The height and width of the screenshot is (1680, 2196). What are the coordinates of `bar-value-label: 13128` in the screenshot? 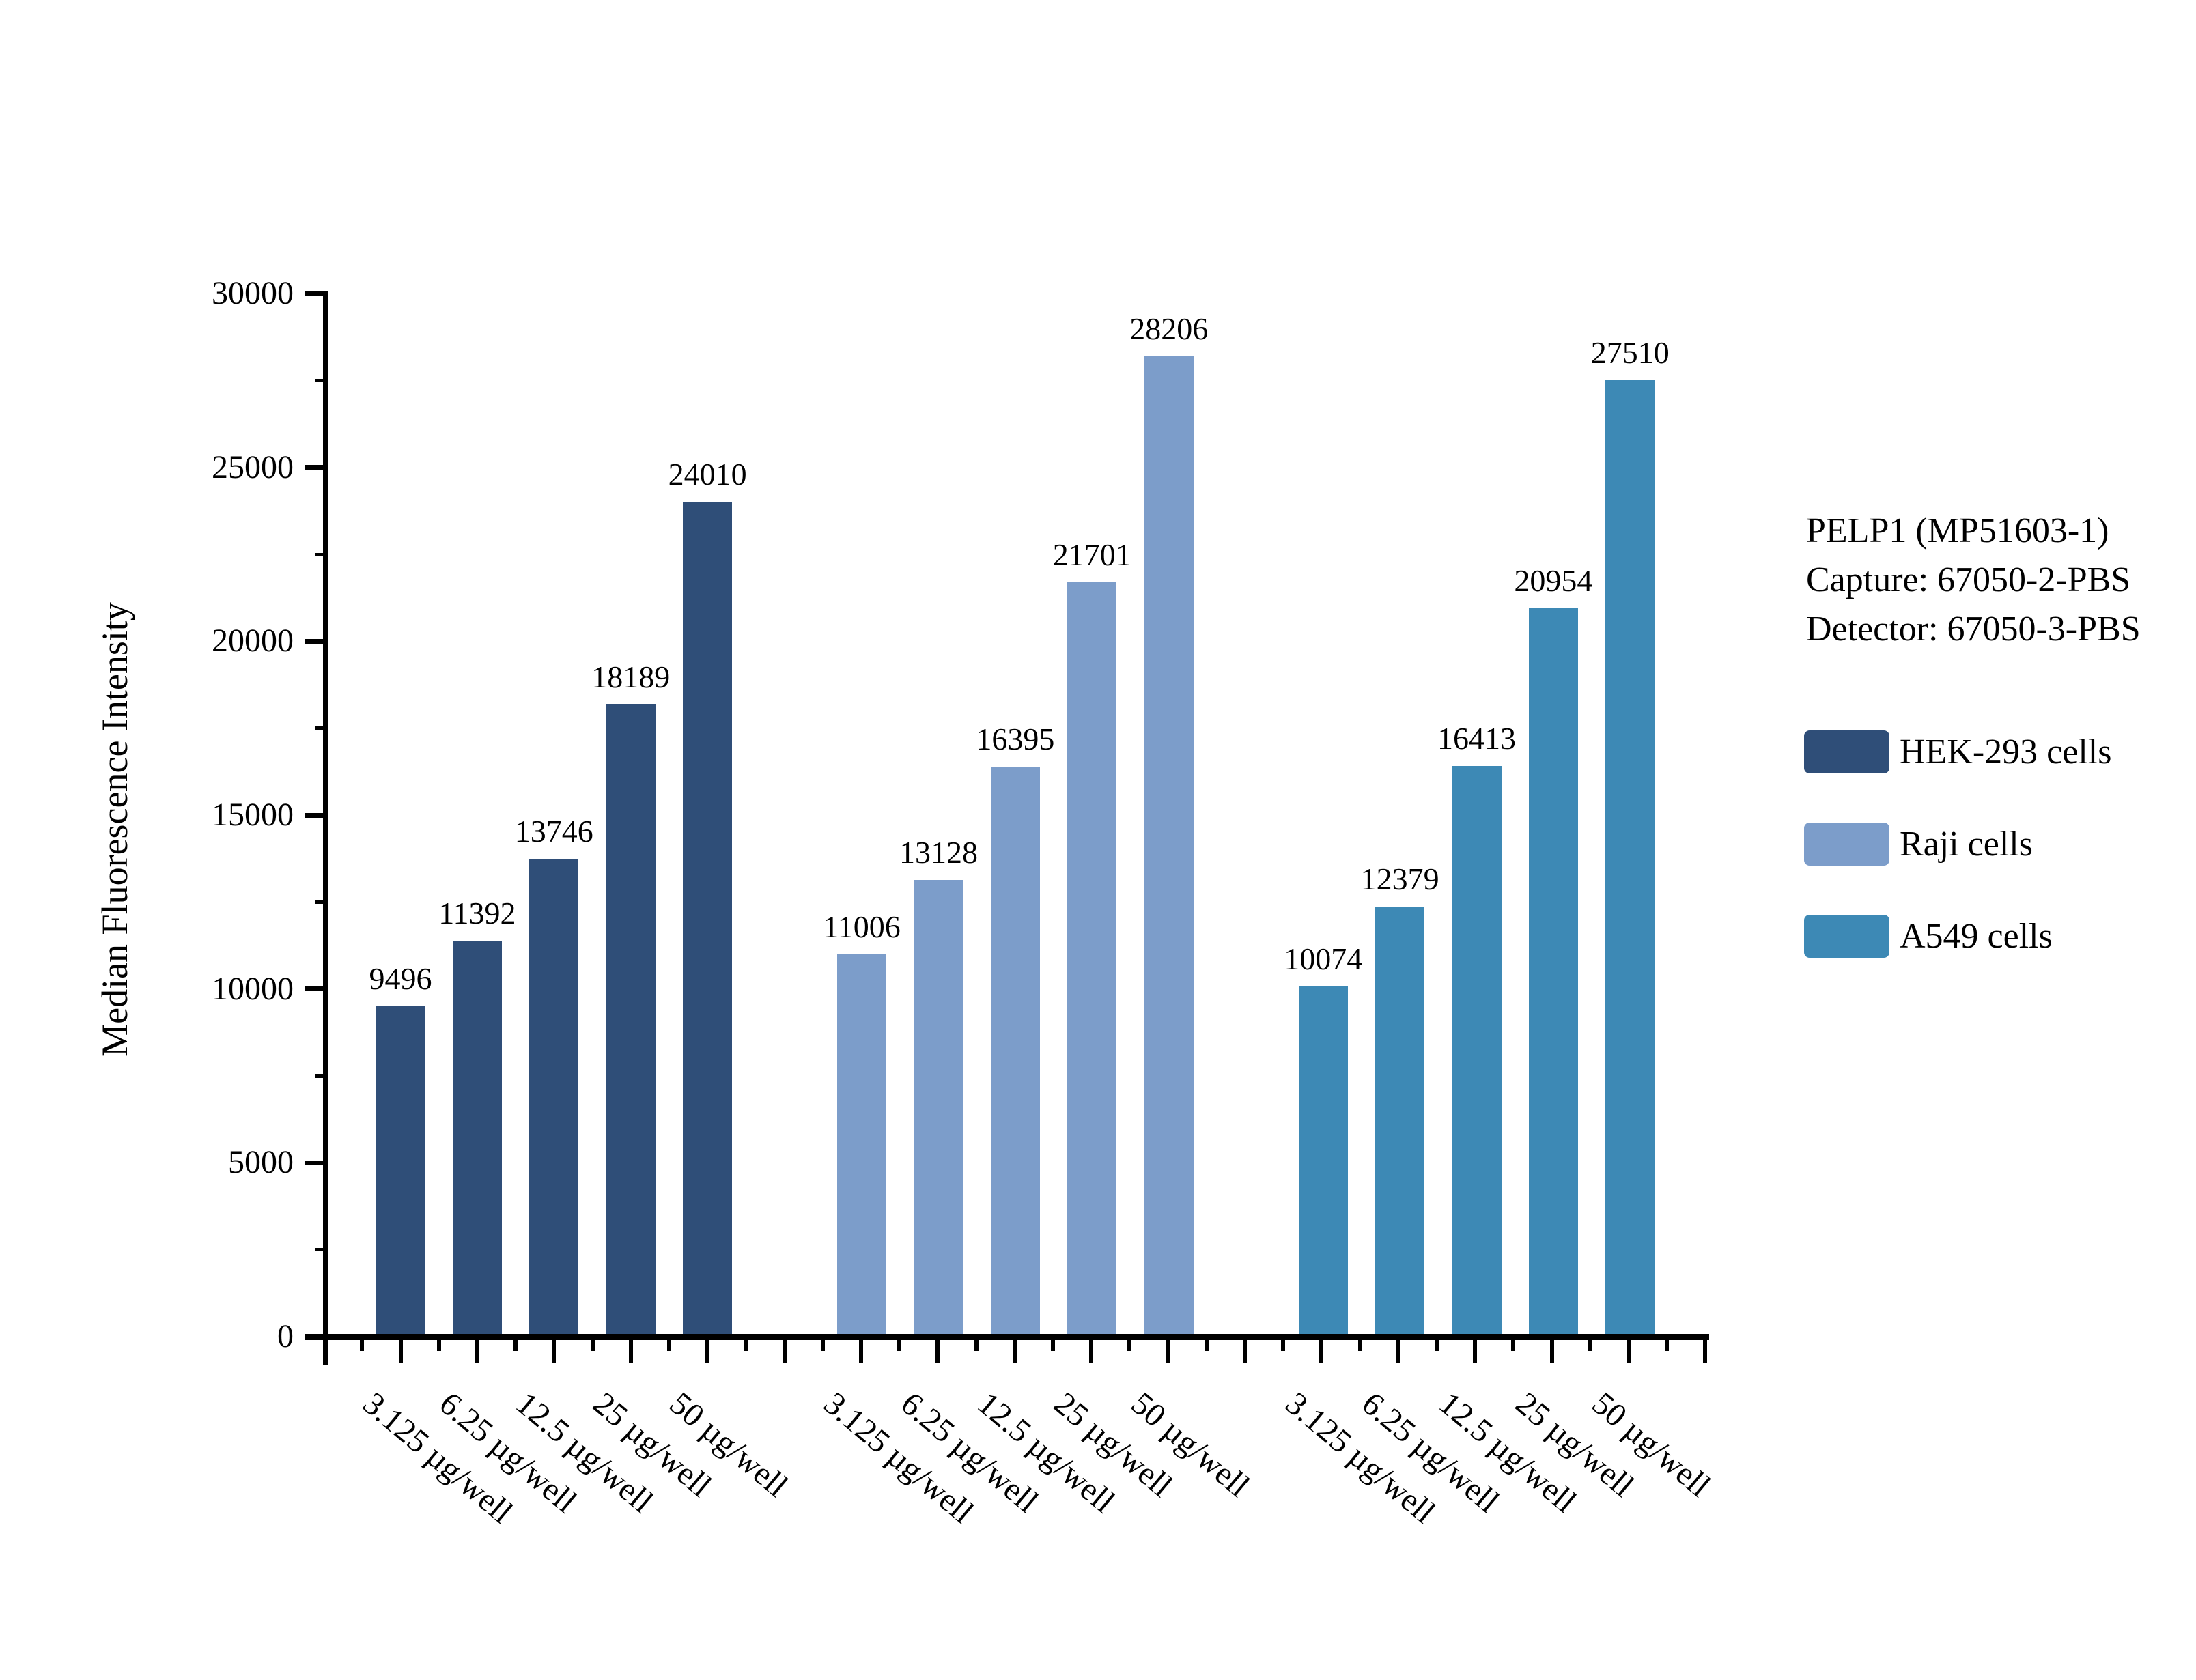 It's located at (939, 852).